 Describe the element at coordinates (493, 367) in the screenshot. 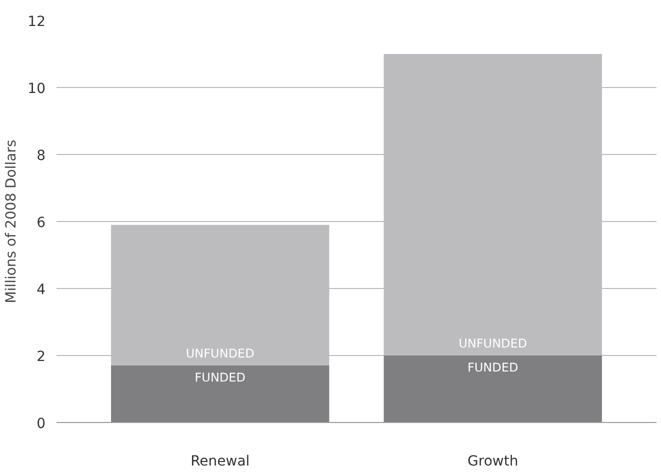

I see `text: FUNDED` at that location.